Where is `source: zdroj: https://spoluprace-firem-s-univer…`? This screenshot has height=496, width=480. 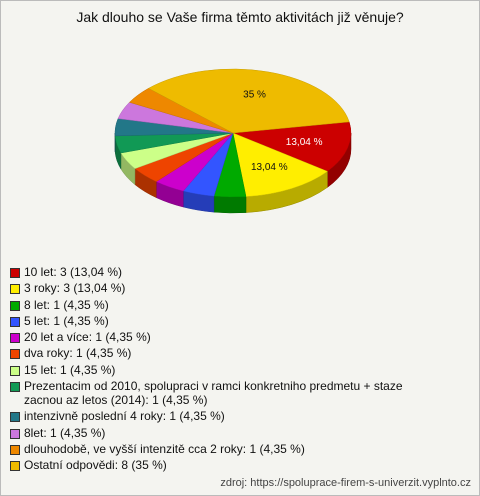 source: zdroj: https://spoluprace-firem-s-univer… is located at coordinates (345, 483).